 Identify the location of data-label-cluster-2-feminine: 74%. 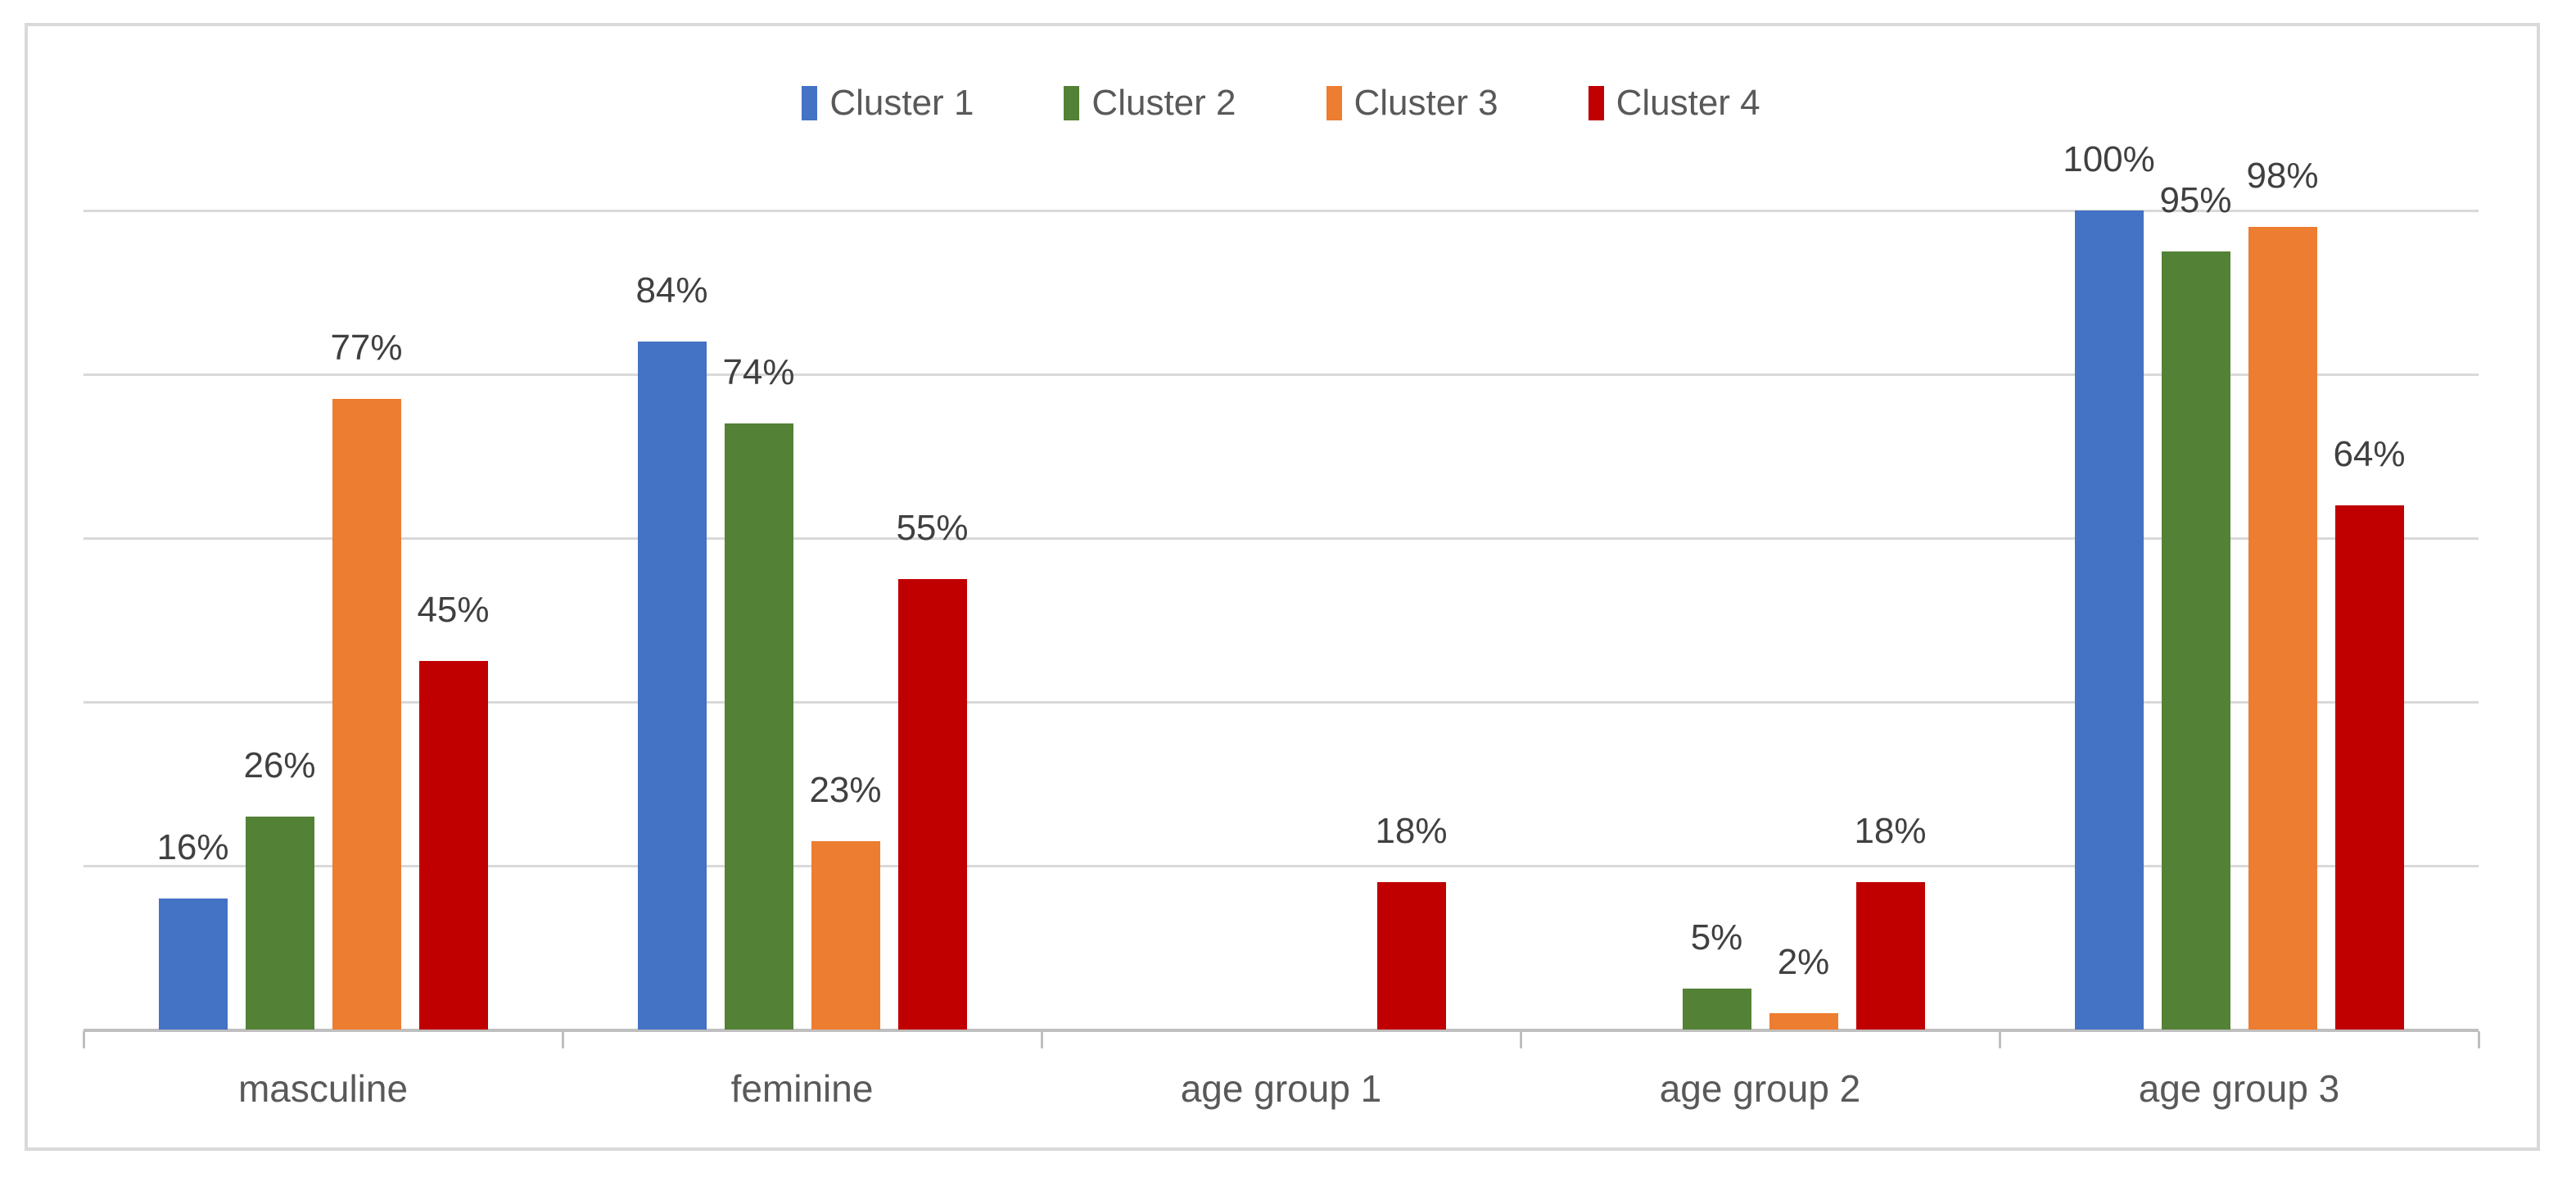
(758, 372).